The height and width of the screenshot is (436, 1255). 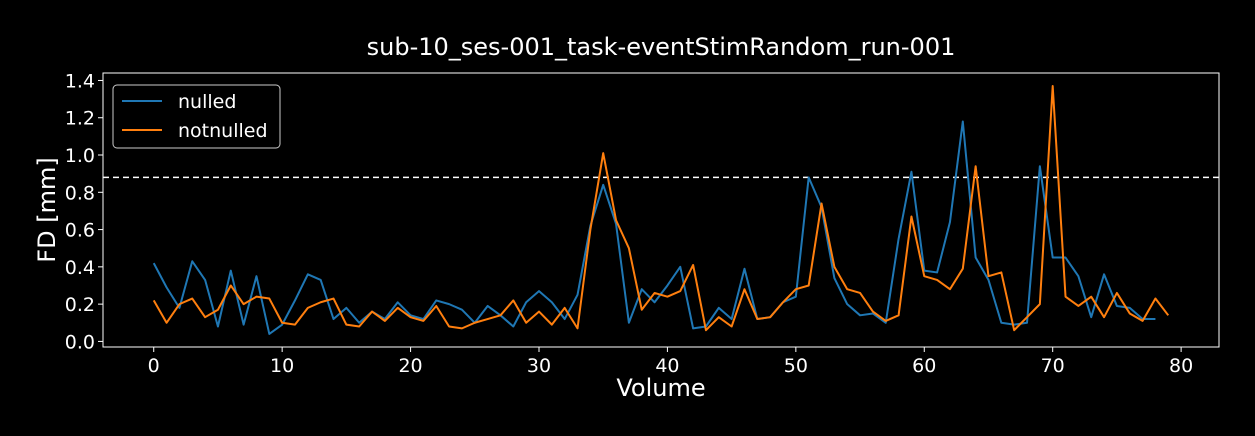 I want to click on legend-label-notnulled: notnulled, so click(x=223, y=131).